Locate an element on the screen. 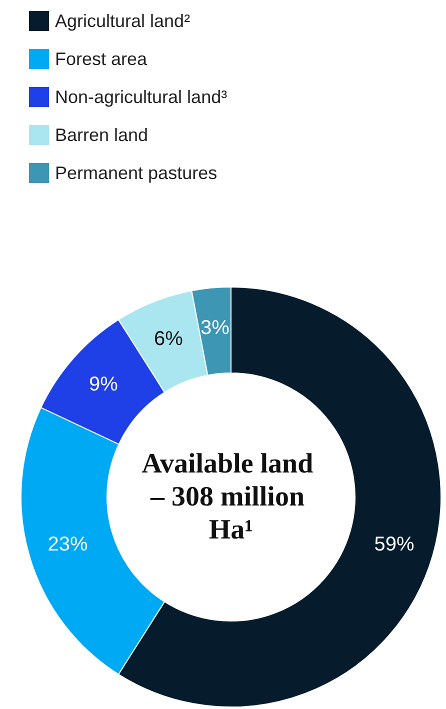  data-label: 9% is located at coordinates (103, 385).